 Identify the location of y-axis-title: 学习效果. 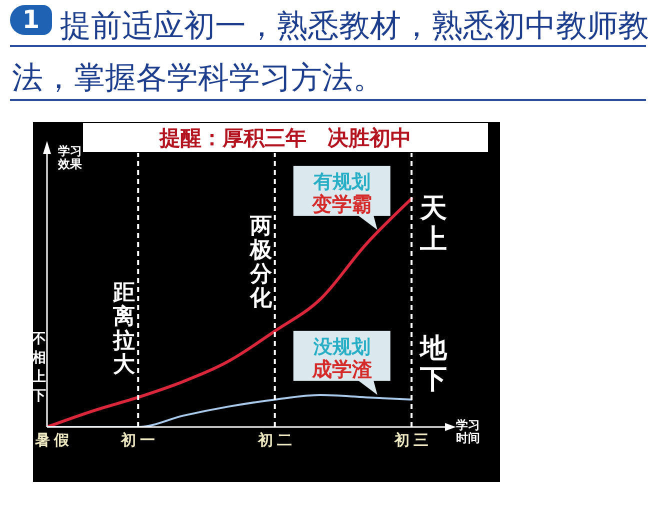
(70, 157).